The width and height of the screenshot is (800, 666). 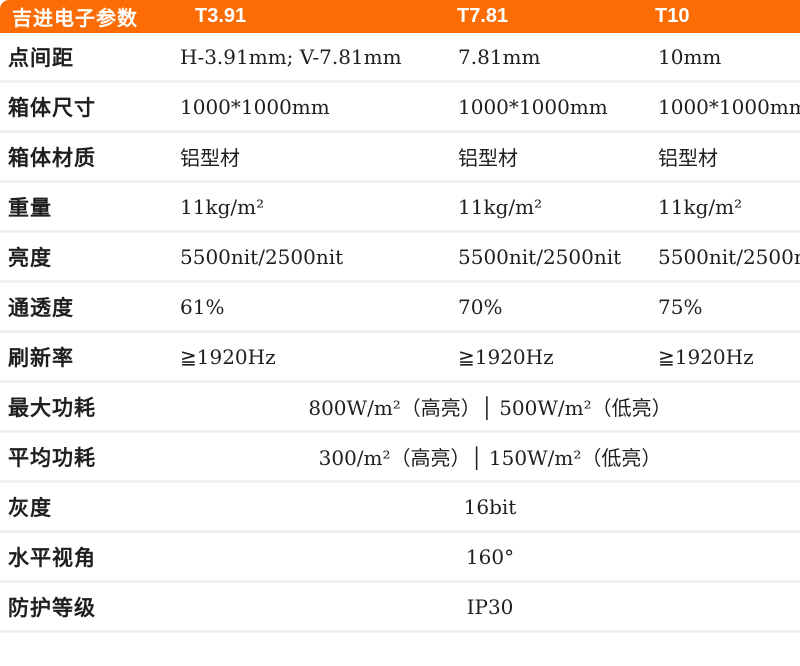 I want to click on row-avg-power: 平均功耗 300/m²（高亮）│ 150W/m²（低亮）, so click(x=400, y=458).